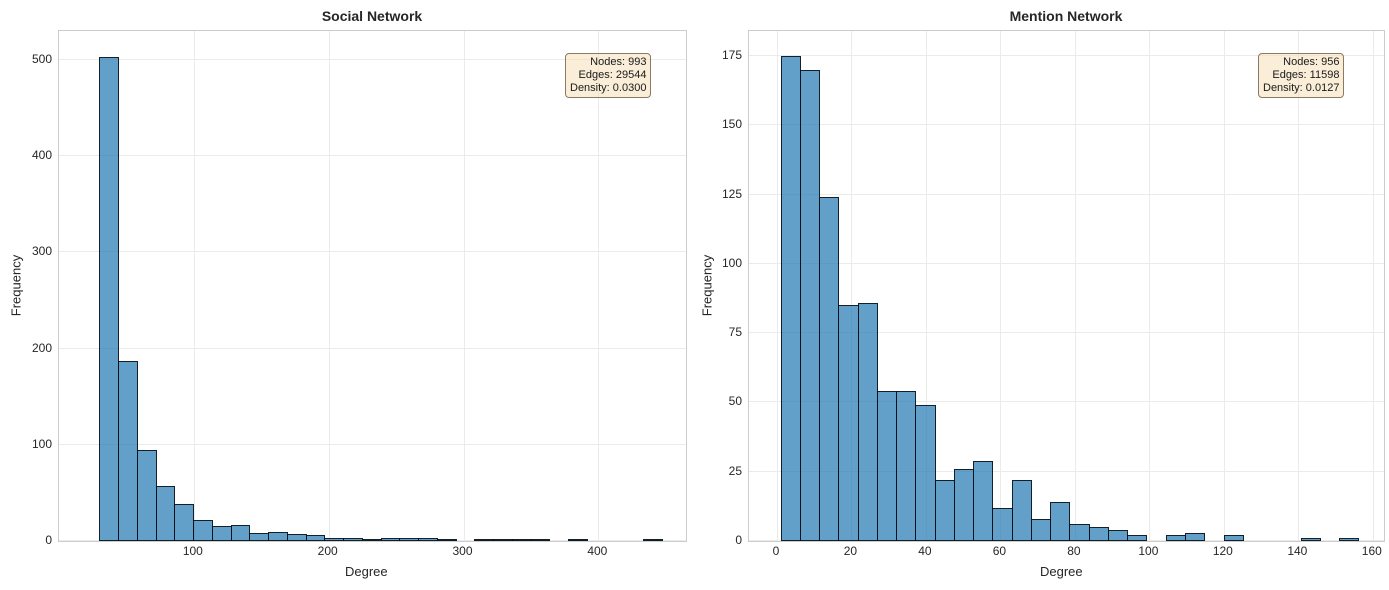 The width and height of the screenshot is (1389, 590). Describe the element at coordinates (925, 551) in the screenshot. I see `x-tick-label: 40` at that location.